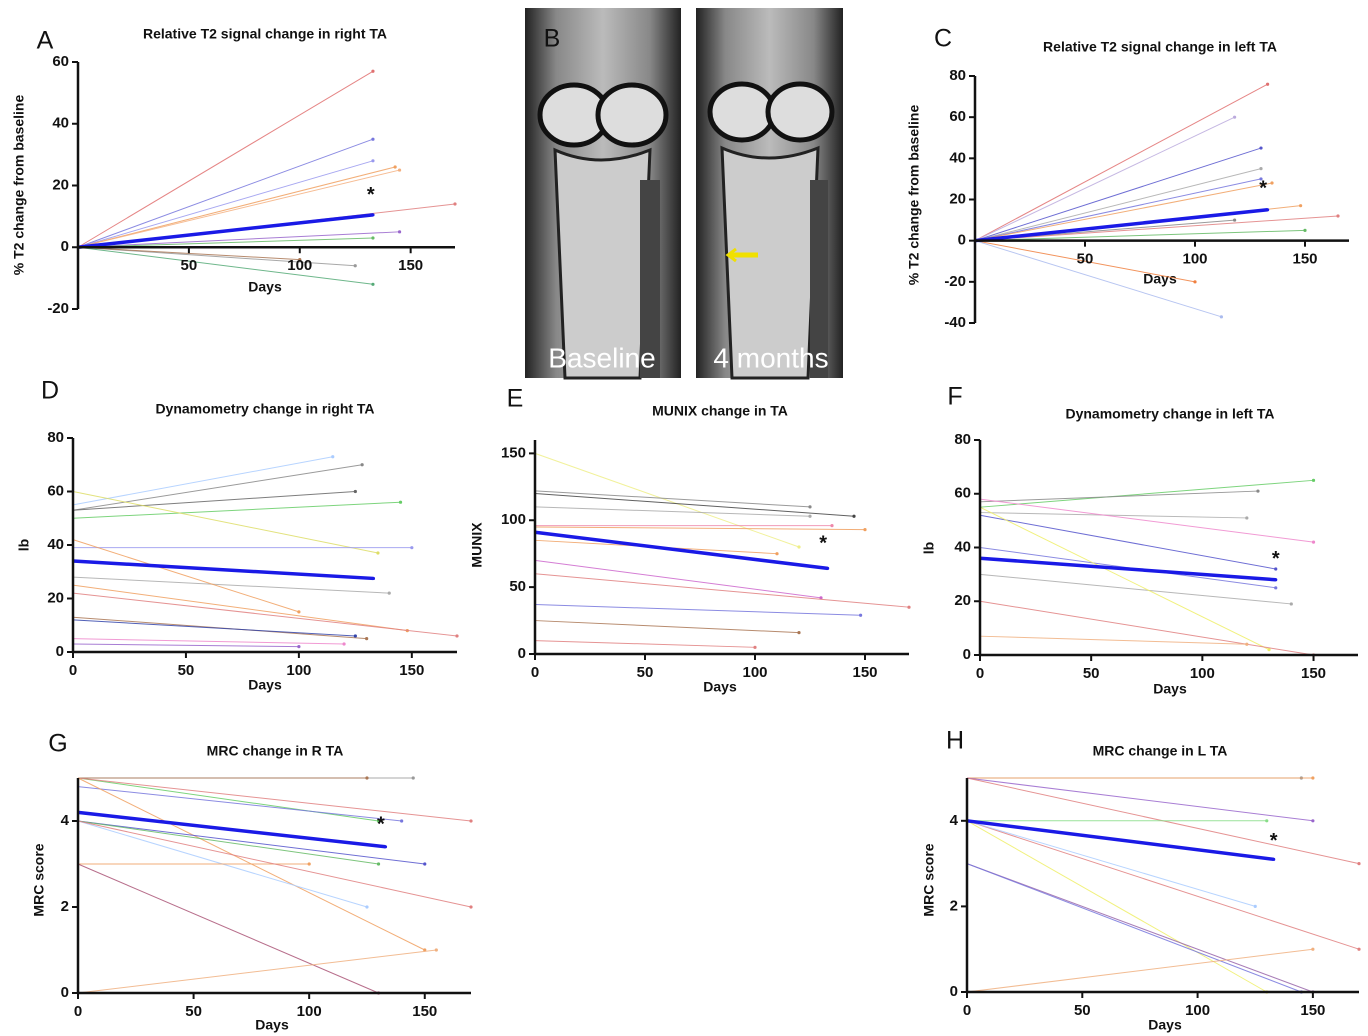  What do you see at coordinates (50, 391) in the screenshot?
I see `panel-letter: D` at bounding box center [50, 391].